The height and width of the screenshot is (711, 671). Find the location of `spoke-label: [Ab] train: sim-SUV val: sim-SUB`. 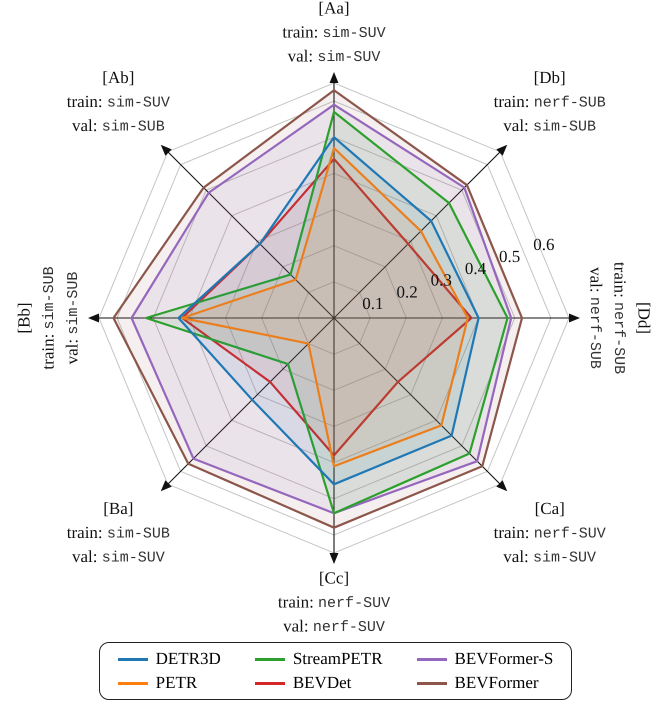

spoke-label: [Ab] train: sim-SUV val: sim-SUB is located at coordinates (118, 102).